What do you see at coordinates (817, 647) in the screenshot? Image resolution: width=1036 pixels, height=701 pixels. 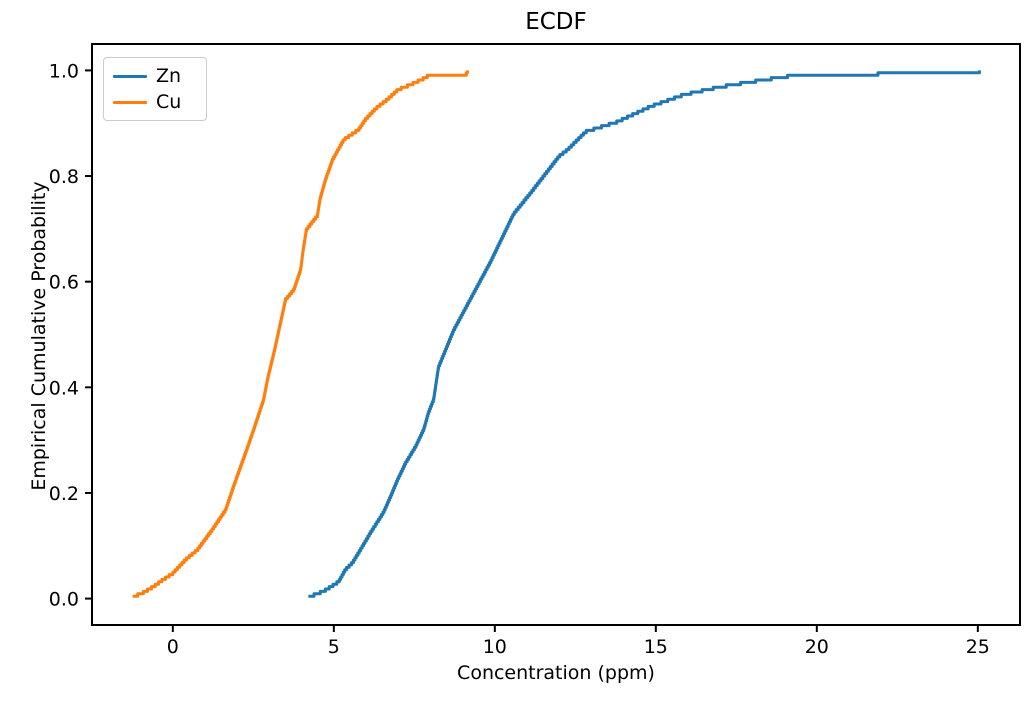 I see `x-tick-label: 20` at bounding box center [817, 647].